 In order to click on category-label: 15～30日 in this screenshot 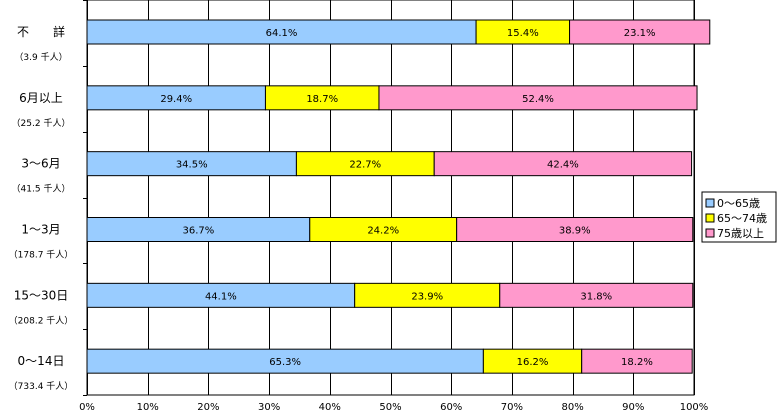, I will do `click(41, 295)`.